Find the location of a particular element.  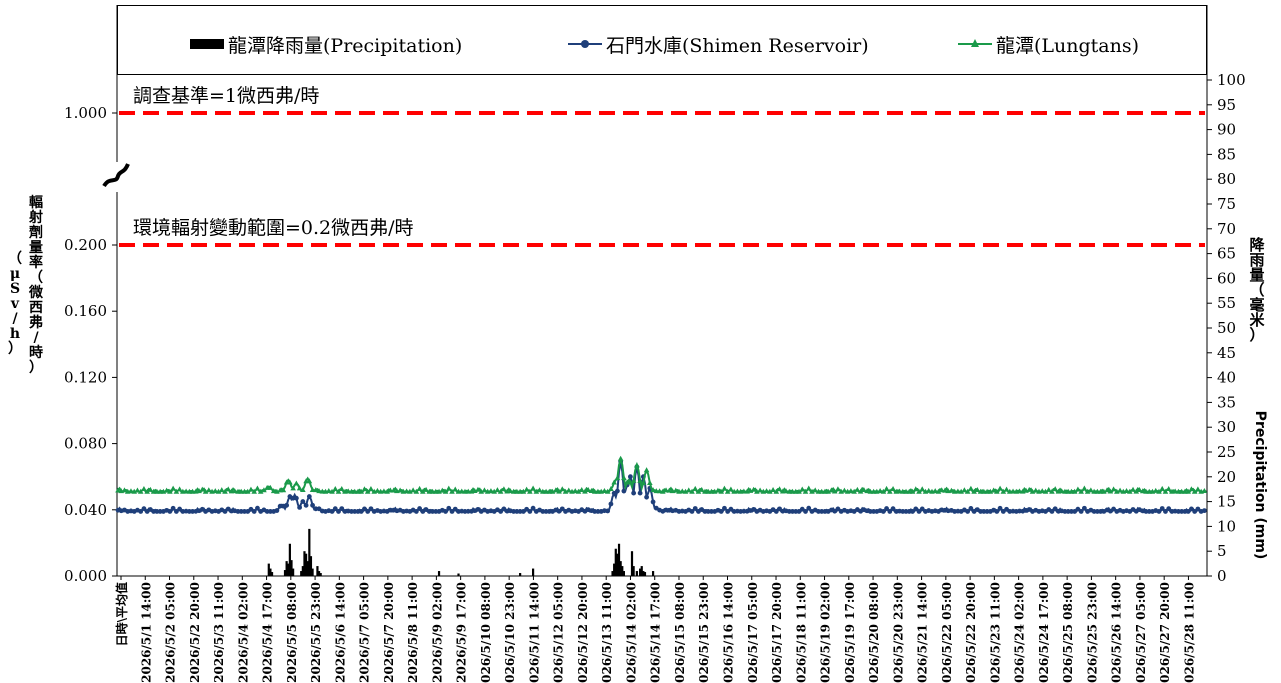

legend-item-lungtan: 龍潭(Lungtans) is located at coordinates (1048, 44).